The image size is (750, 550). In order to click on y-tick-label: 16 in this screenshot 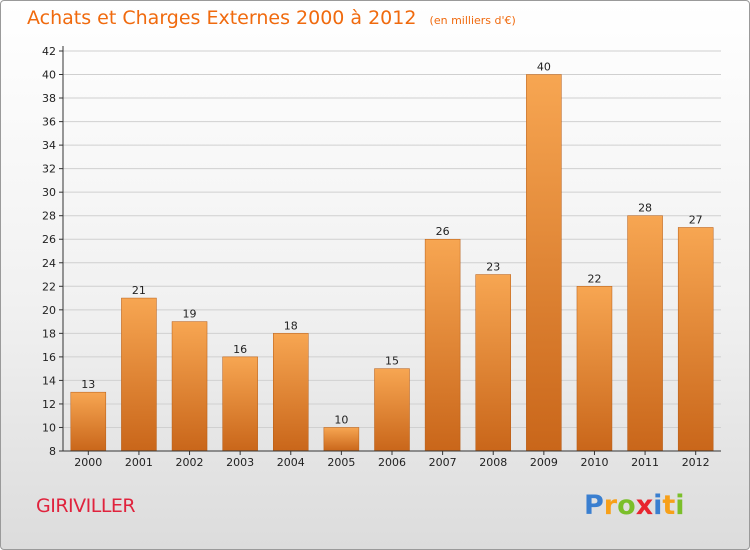, I will do `click(49, 357)`.